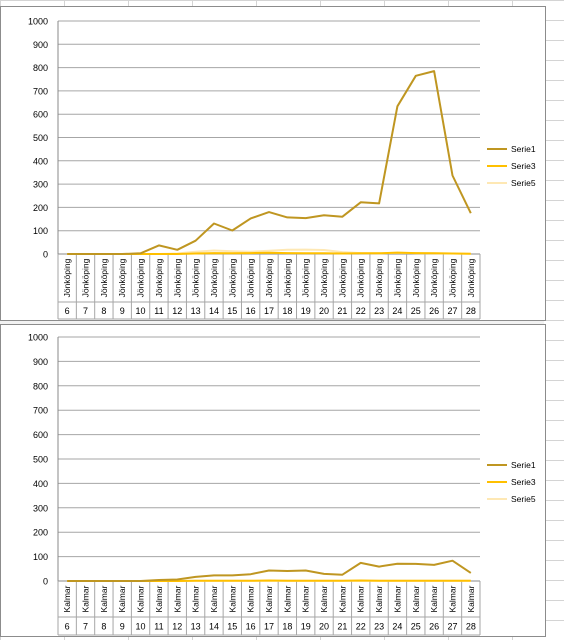  What do you see at coordinates (269, 627) in the screenshot?
I see `x-tick-label: 17` at bounding box center [269, 627].